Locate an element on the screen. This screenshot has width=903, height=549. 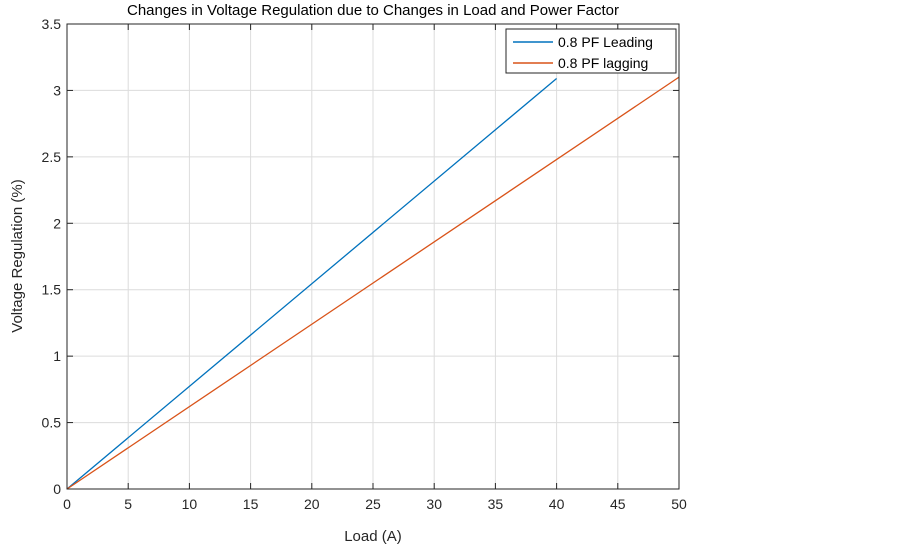
legend: 0.8 PF Leading 0.8 PF lagging is located at coordinates (591, 51).